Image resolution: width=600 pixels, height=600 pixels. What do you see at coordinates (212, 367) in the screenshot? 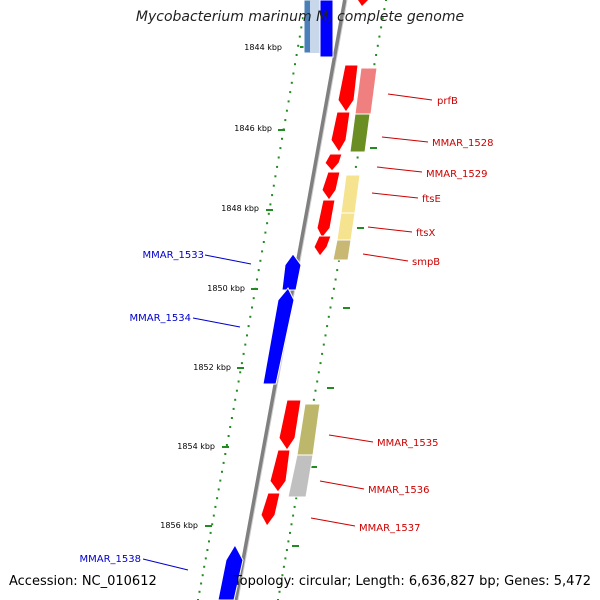
I see `kbp-label: 1852 kbp` at bounding box center [212, 367].